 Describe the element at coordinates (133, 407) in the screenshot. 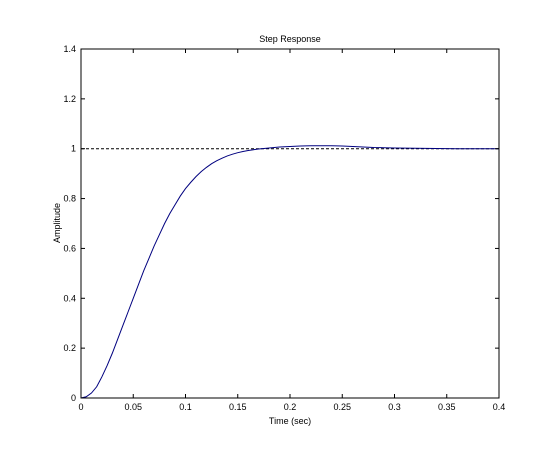

I see `x-tick-label: 0.05` at that location.